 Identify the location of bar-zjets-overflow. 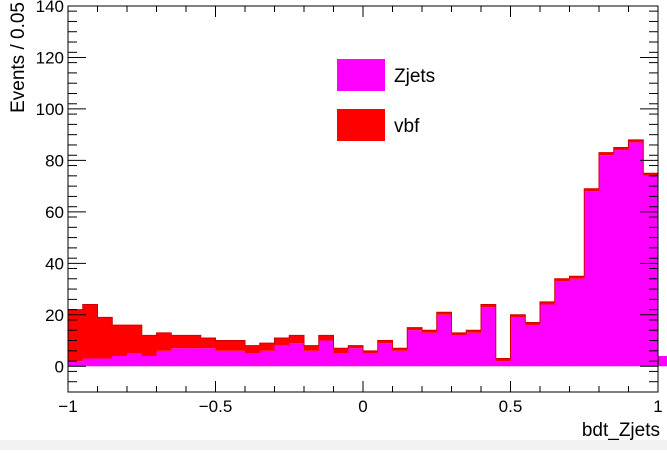
(662, 361).